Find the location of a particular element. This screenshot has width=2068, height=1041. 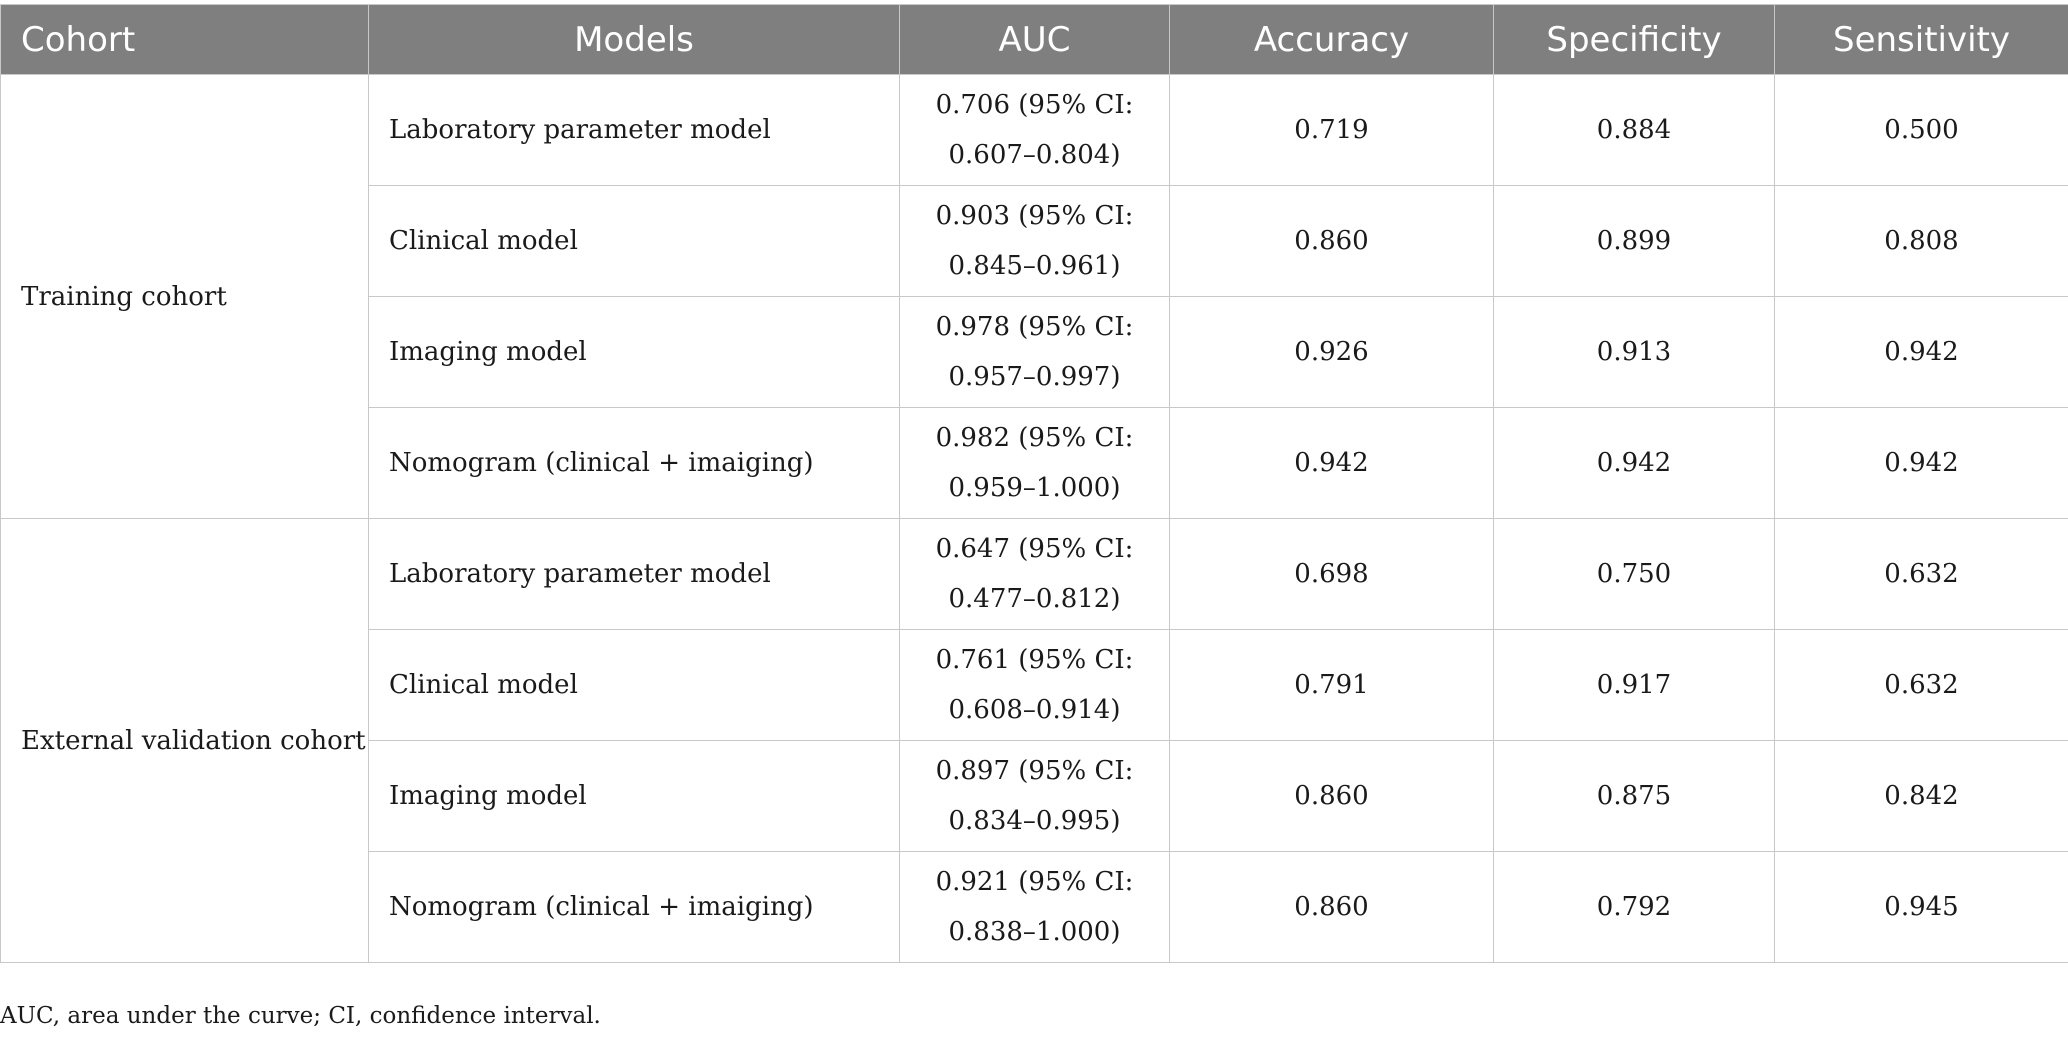

auc-value: 0.903 (95% CI: is located at coordinates (1034, 216).